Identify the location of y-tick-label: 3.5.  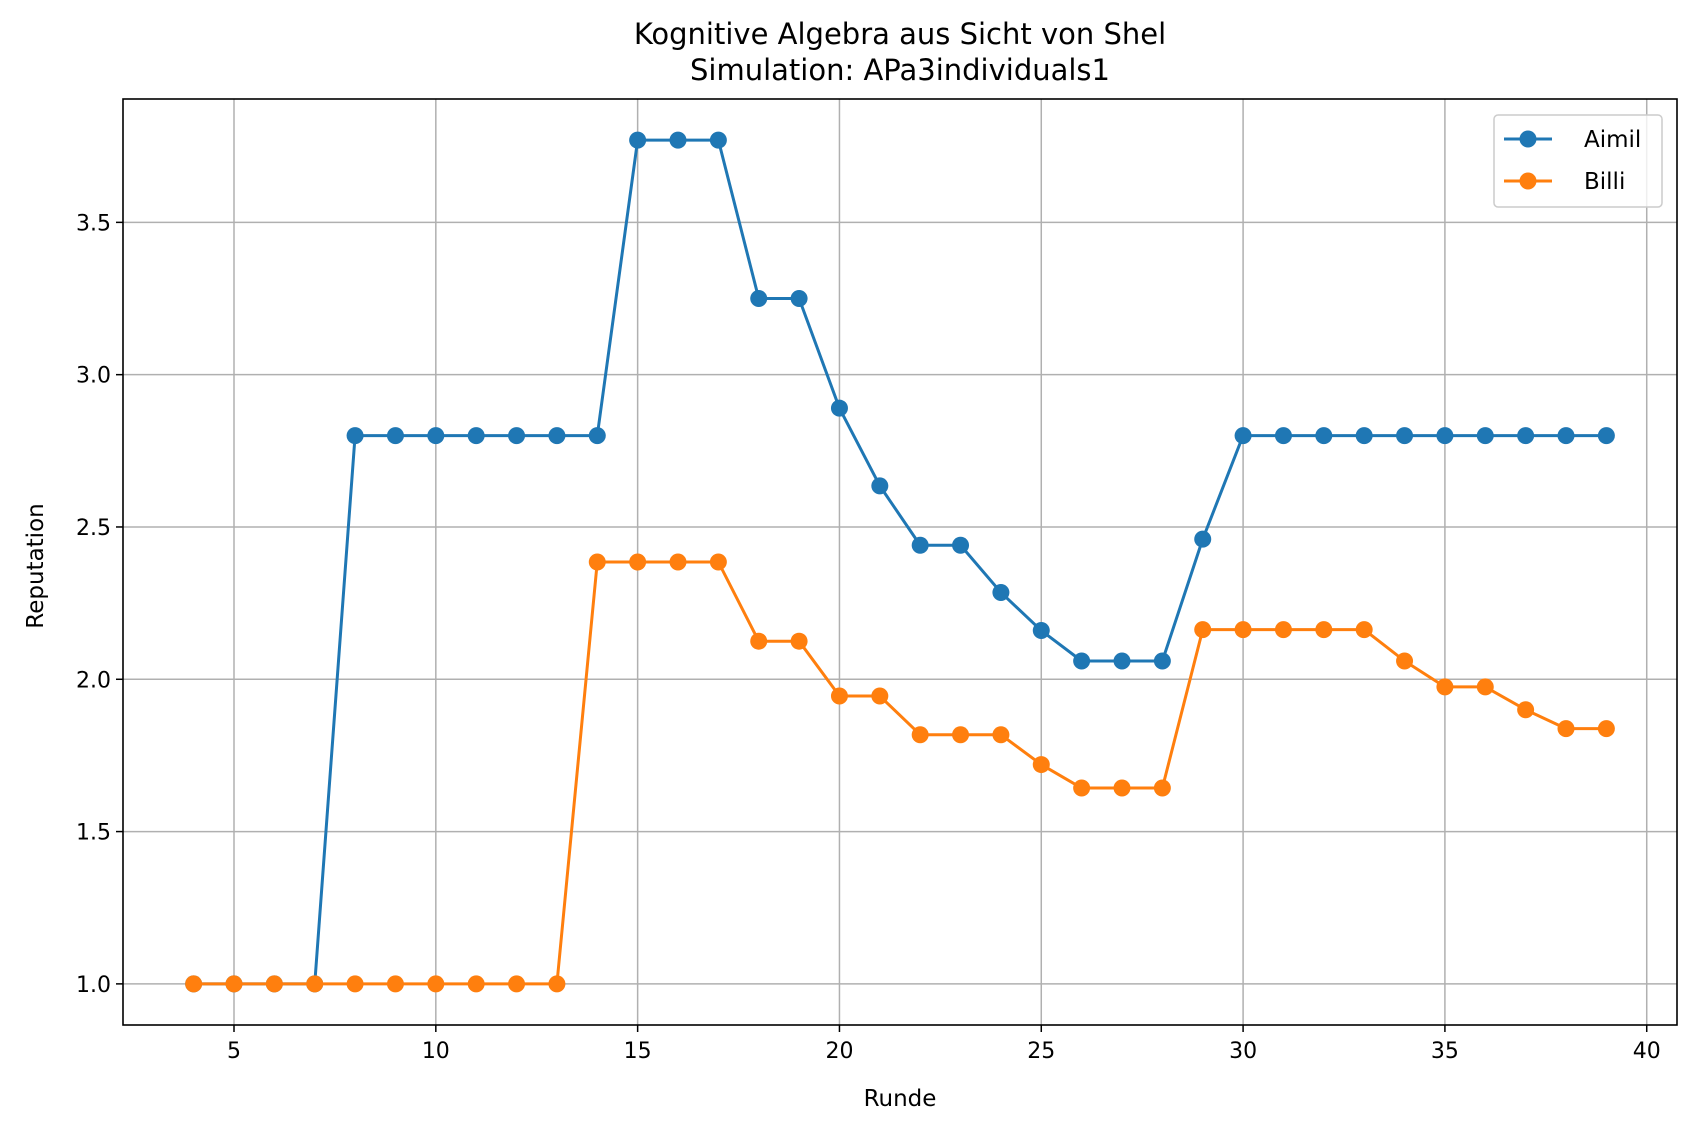
(93, 223).